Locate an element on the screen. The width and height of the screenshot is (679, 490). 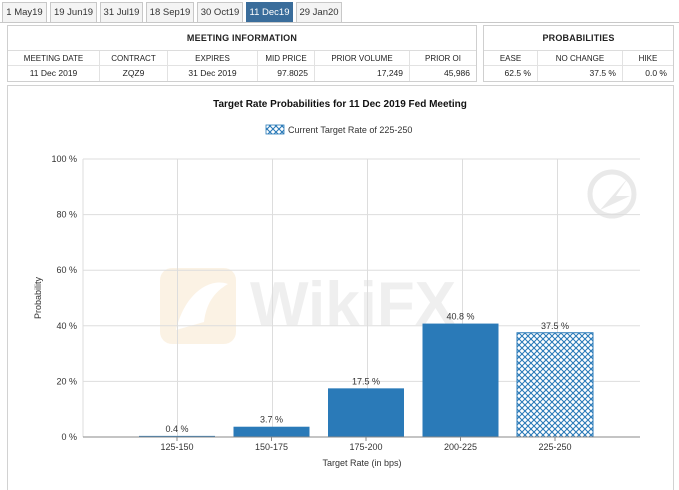
x-tick-label: 125-150 is located at coordinates (176, 447).